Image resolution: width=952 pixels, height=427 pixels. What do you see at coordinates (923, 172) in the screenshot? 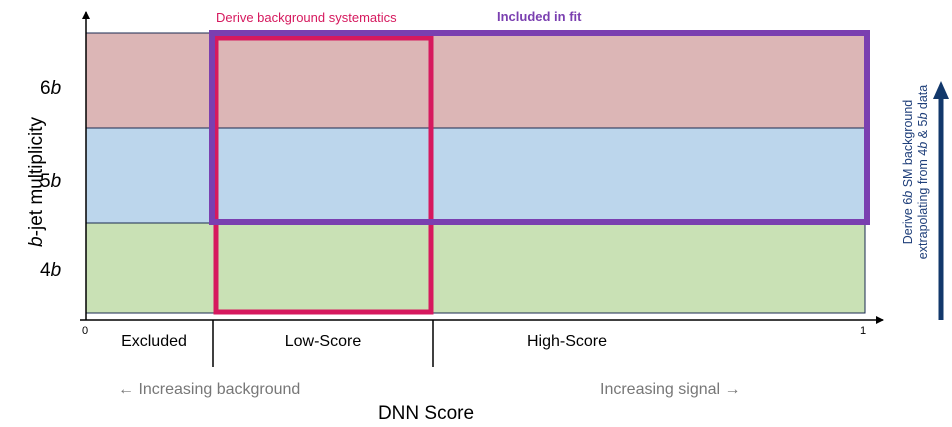
I see `side-note-line2: extrapolating from 4b & 5b data` at bounding box center [923, 172].